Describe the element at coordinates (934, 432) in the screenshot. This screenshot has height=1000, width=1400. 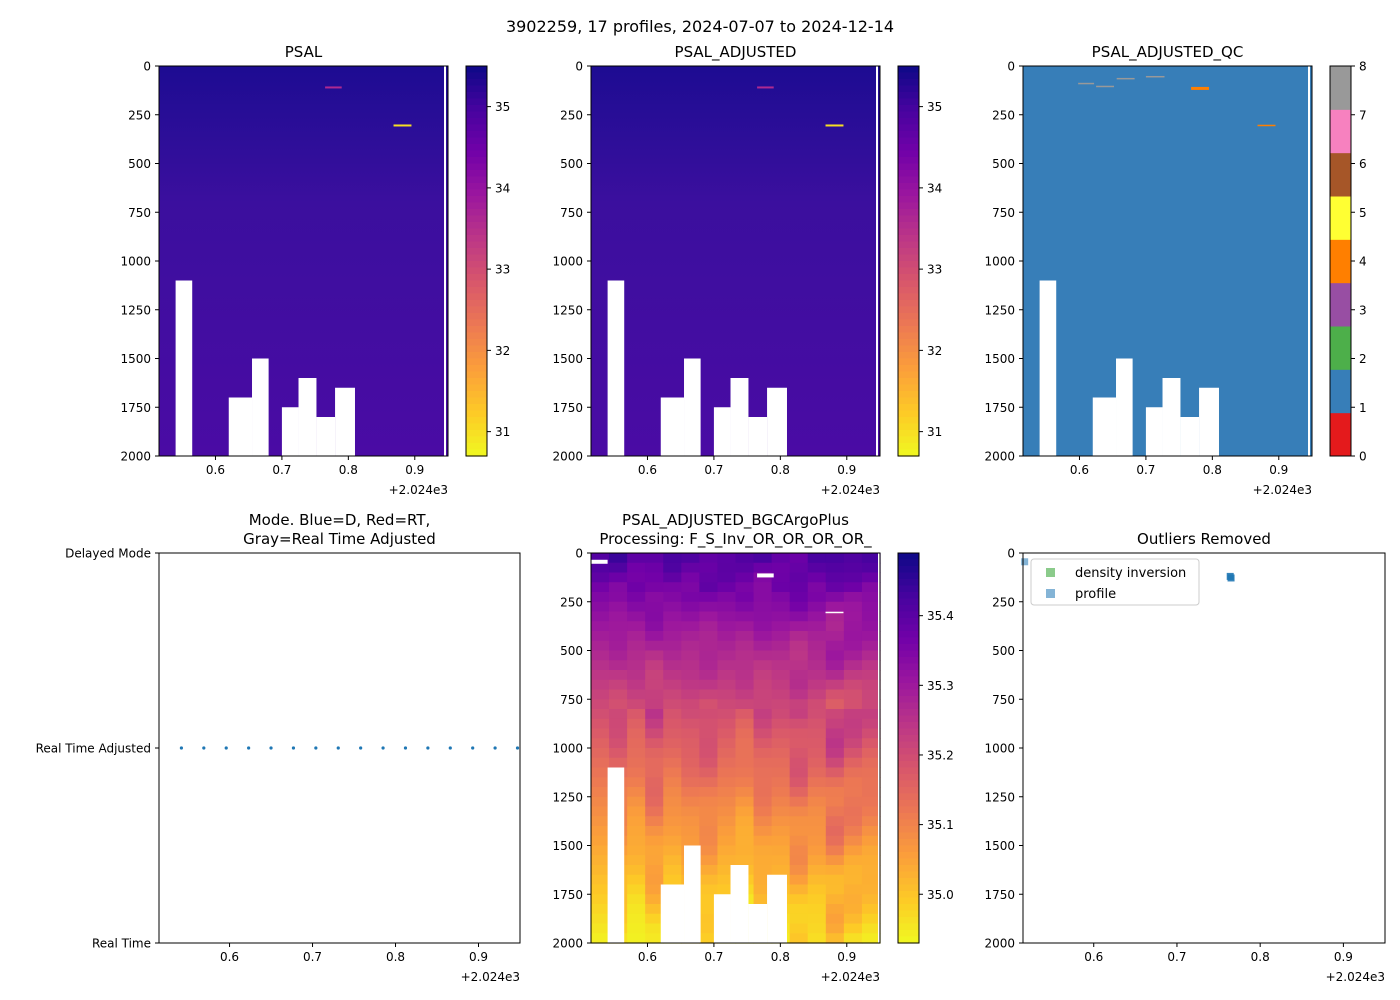
I see `colorbar-tick-label: 31` at that location.